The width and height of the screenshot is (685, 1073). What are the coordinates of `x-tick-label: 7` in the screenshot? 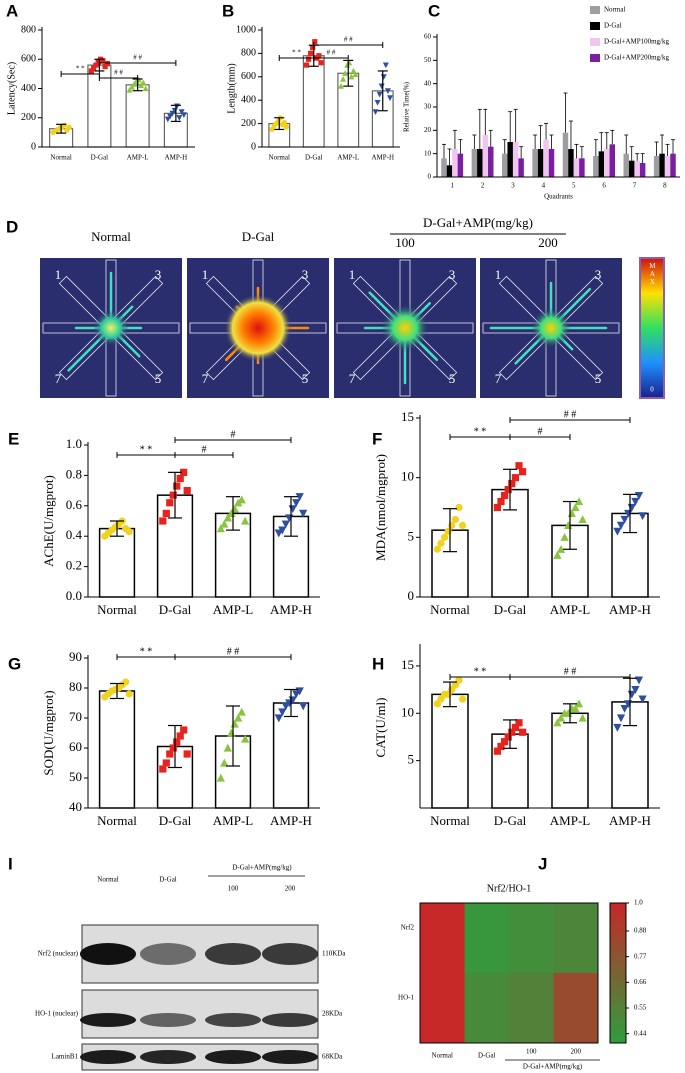 It's located at (635, 186).